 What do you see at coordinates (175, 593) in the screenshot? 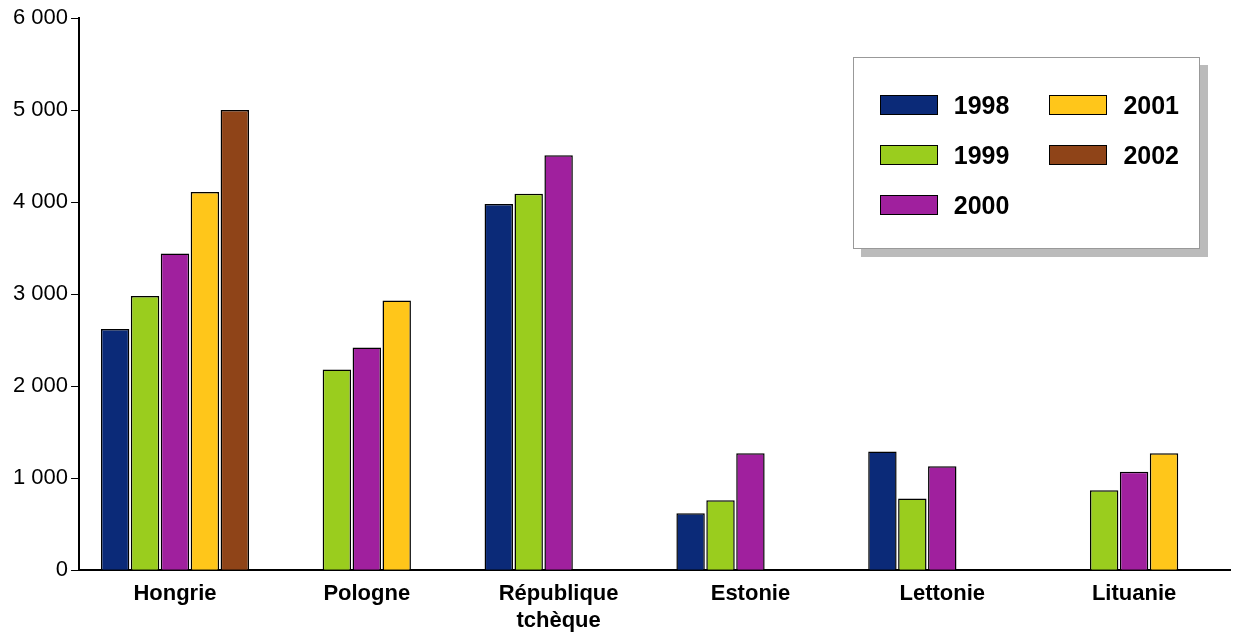
I see `x-tick-label: Hongrie` at bounding box center [175, 593].